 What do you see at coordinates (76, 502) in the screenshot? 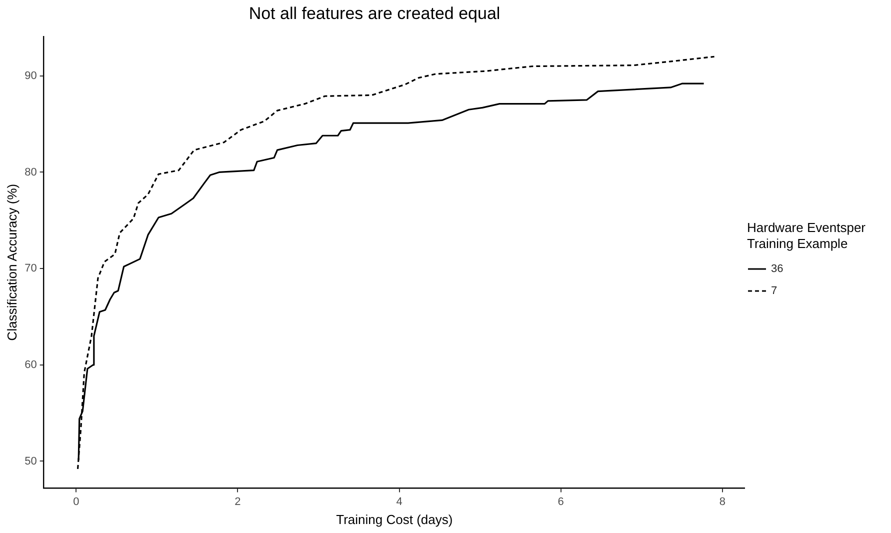
I see `x-tick-label: 0` at bounding box center [76, 502].